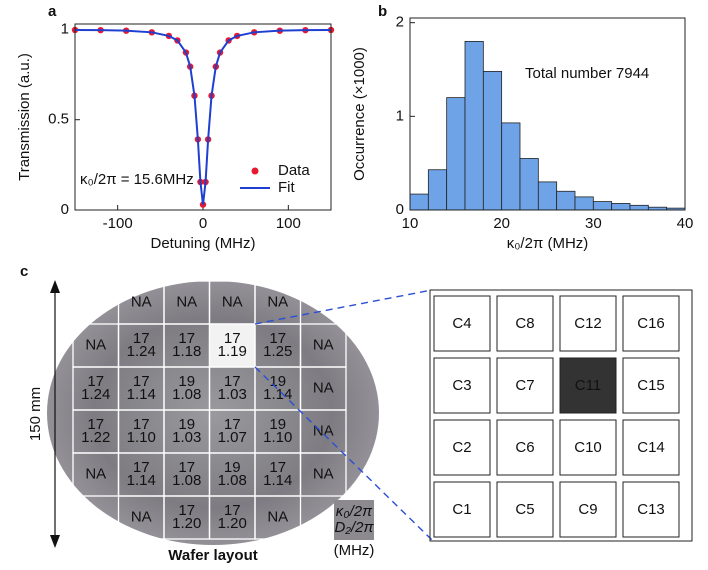 Image resolution: width=708 pixels, height=570 pixels. I want to click on zoom-line, so click(343, 307).